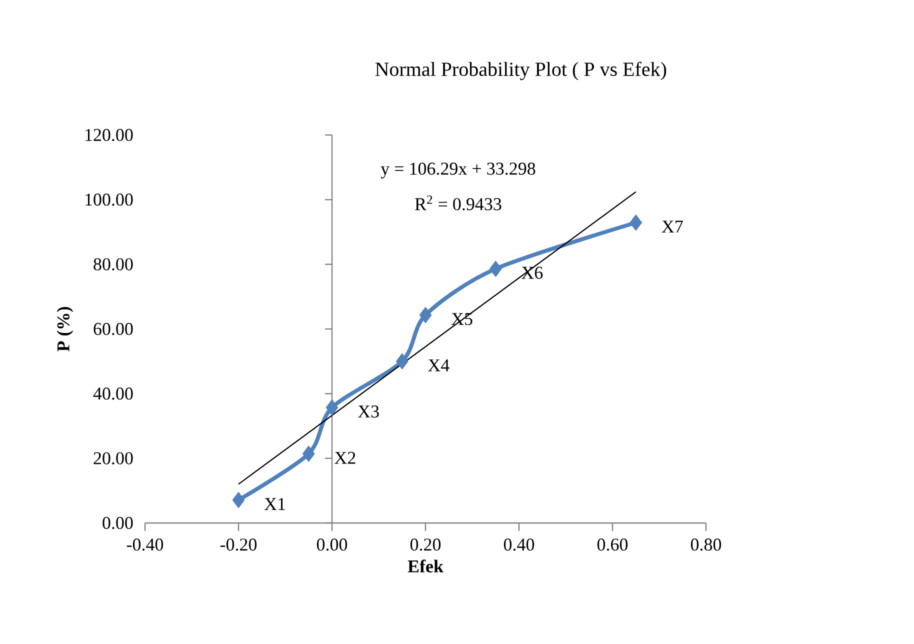 Image resolution: width=914 pixels, height=644 pixels. What do you see at coordinates (332, 544) in the screenshot?
I see `x-tick-label: 0.00` at bounding box center [332, 544].